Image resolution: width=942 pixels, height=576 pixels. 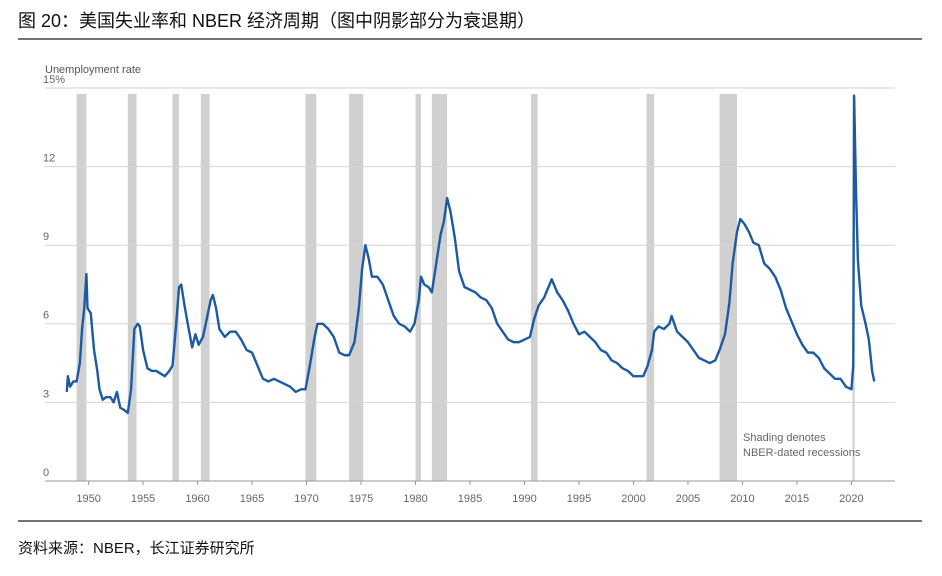 I want to click on x-tick-label: 1955, so click(x=143, y=499).